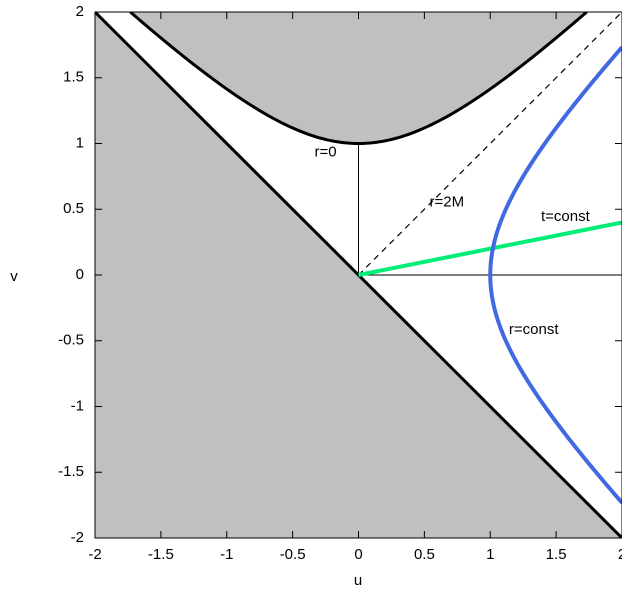 The height and width of the screenshot is (592, 622). I want to click on y-tick-label: -2, so click(77, 537).